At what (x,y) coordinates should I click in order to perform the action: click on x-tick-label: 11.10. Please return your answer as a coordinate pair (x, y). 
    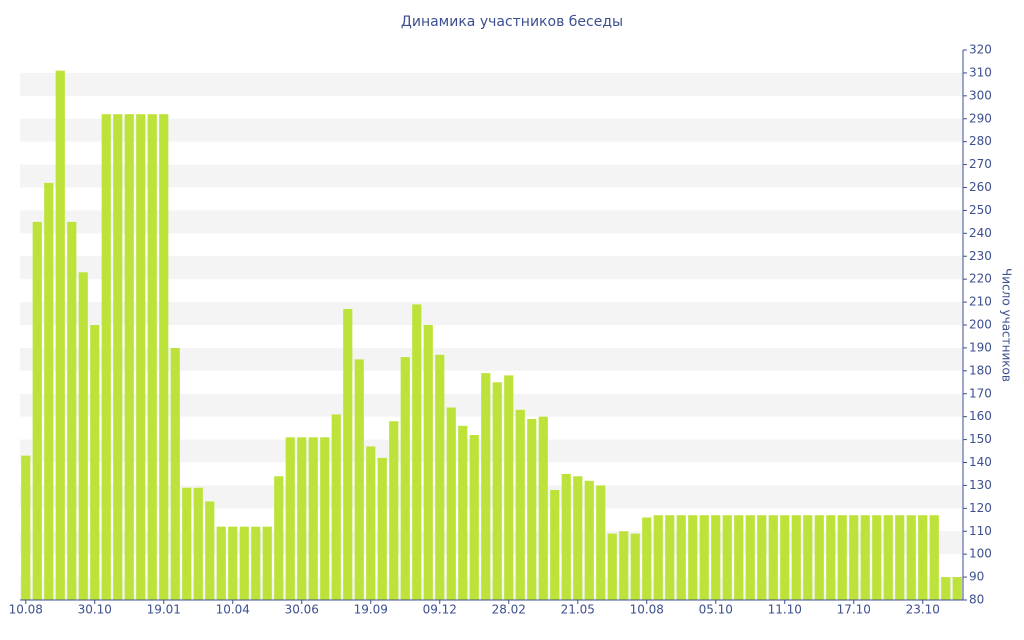
    Looking at the image, I should click on (785, 610).